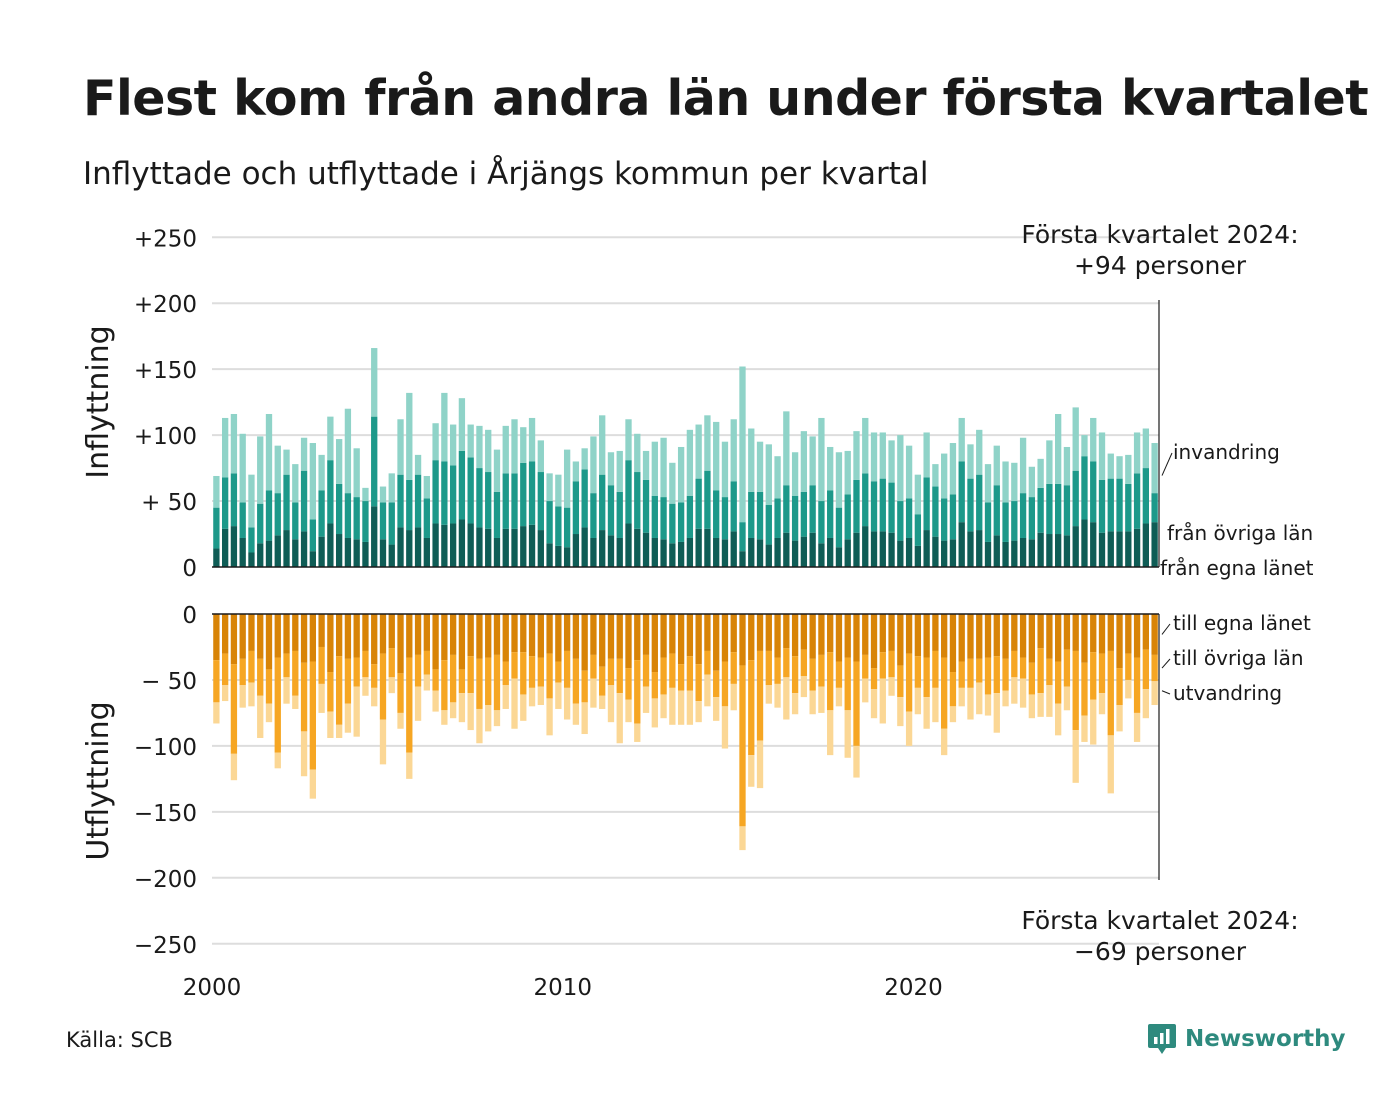  Describe the element at coordinates (1226, 452) in the screenshot. I see `series-label-in: invandring` at that location.